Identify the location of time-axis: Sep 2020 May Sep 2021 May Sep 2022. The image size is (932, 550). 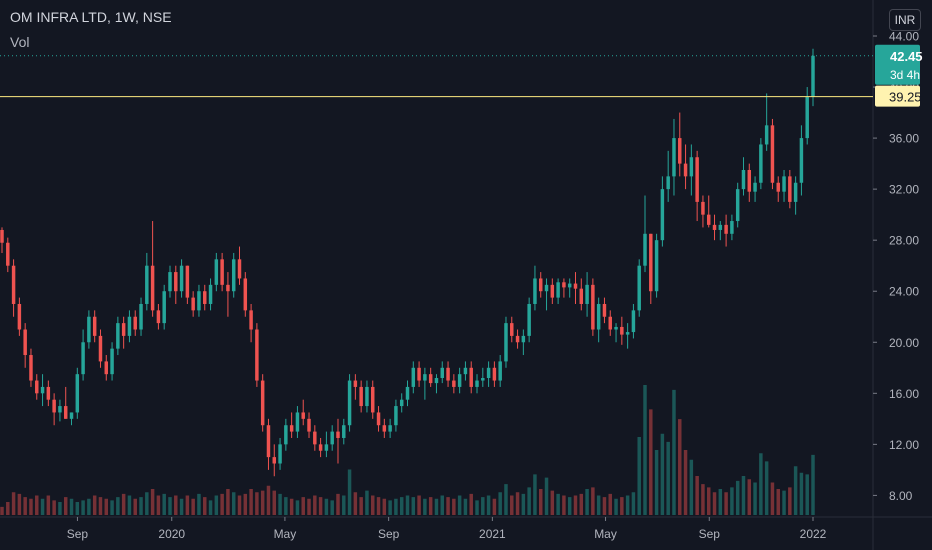
(447, 529).